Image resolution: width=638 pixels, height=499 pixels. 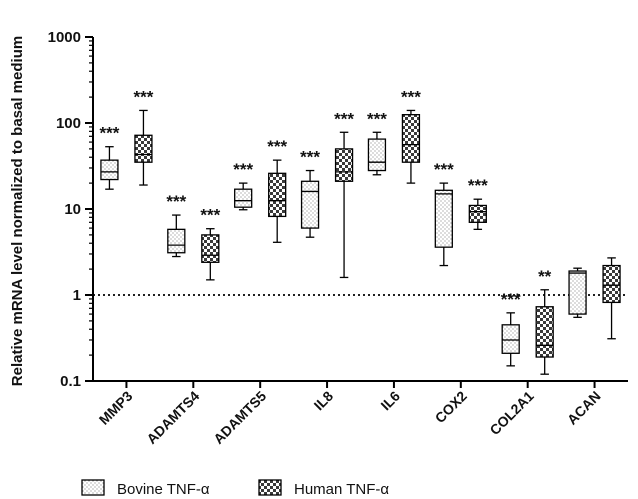 What do you see at coordinates (584, 408) in the screenshot?
I see `category-label-acan: ACAN` at bounding box center [584, 408].